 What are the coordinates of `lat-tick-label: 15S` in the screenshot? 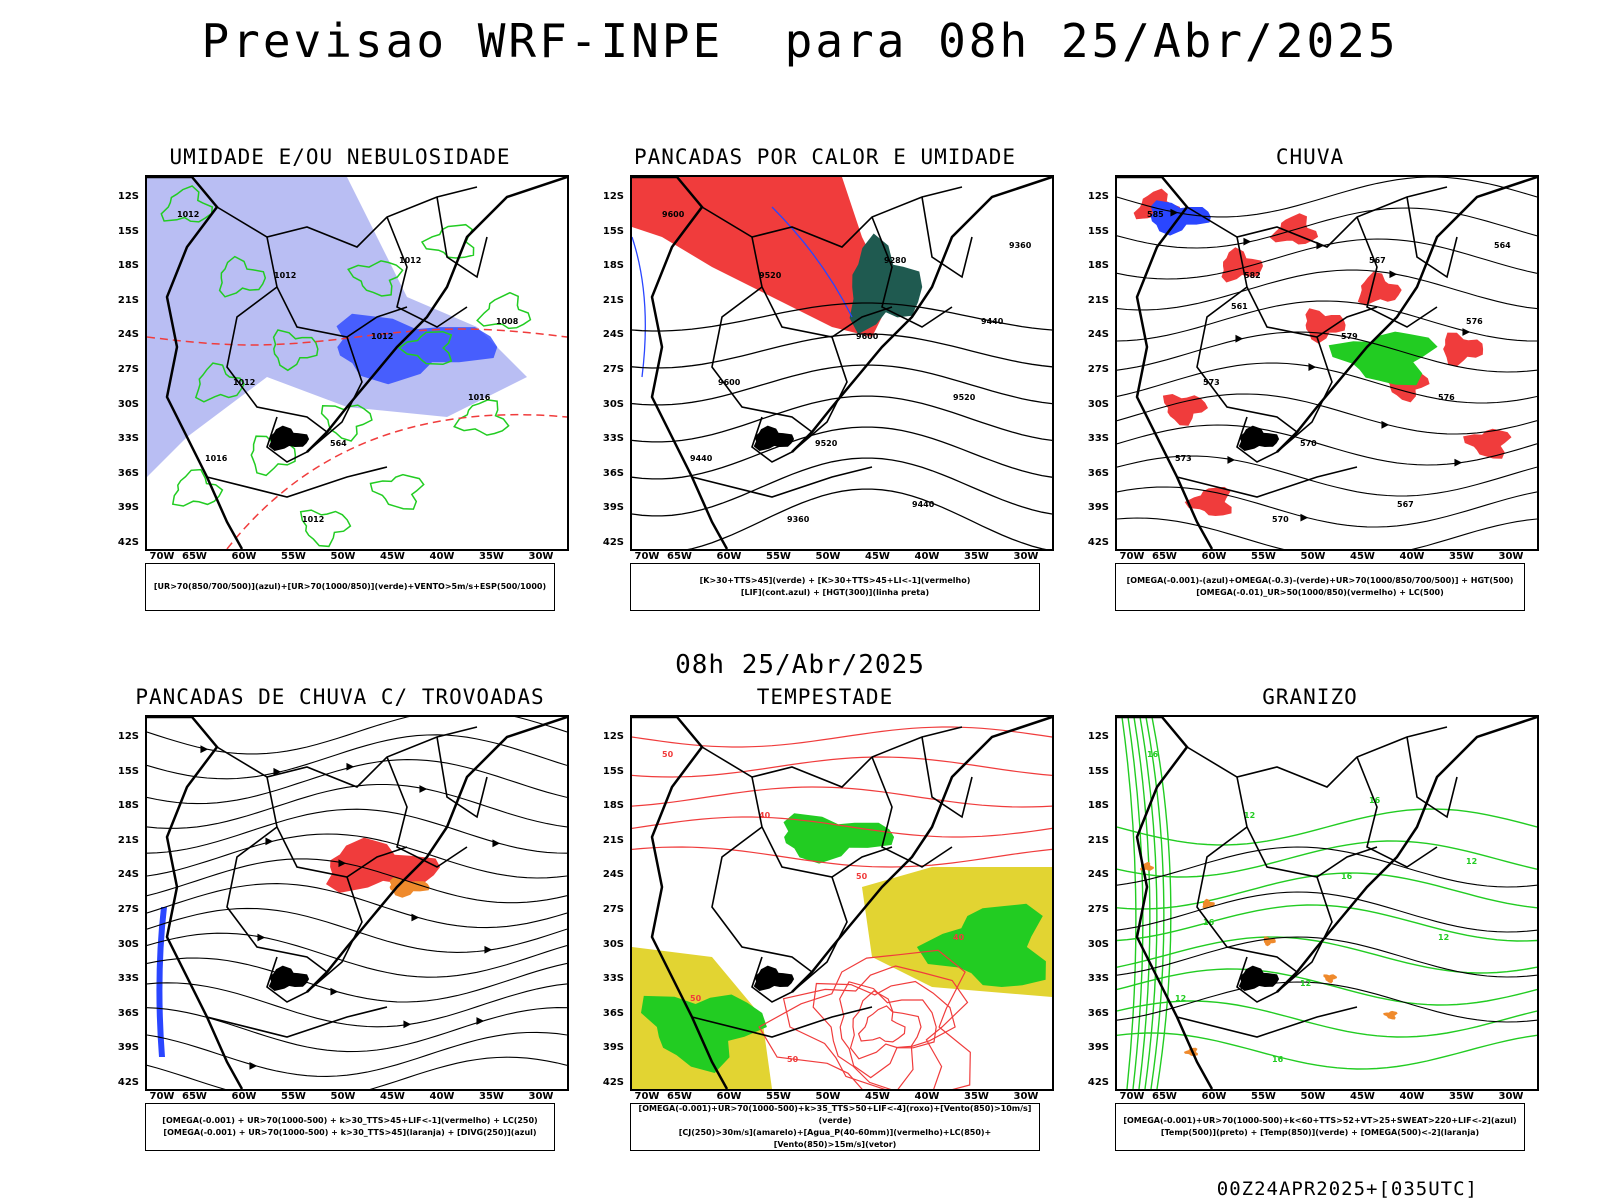 It's located at (128, 771).